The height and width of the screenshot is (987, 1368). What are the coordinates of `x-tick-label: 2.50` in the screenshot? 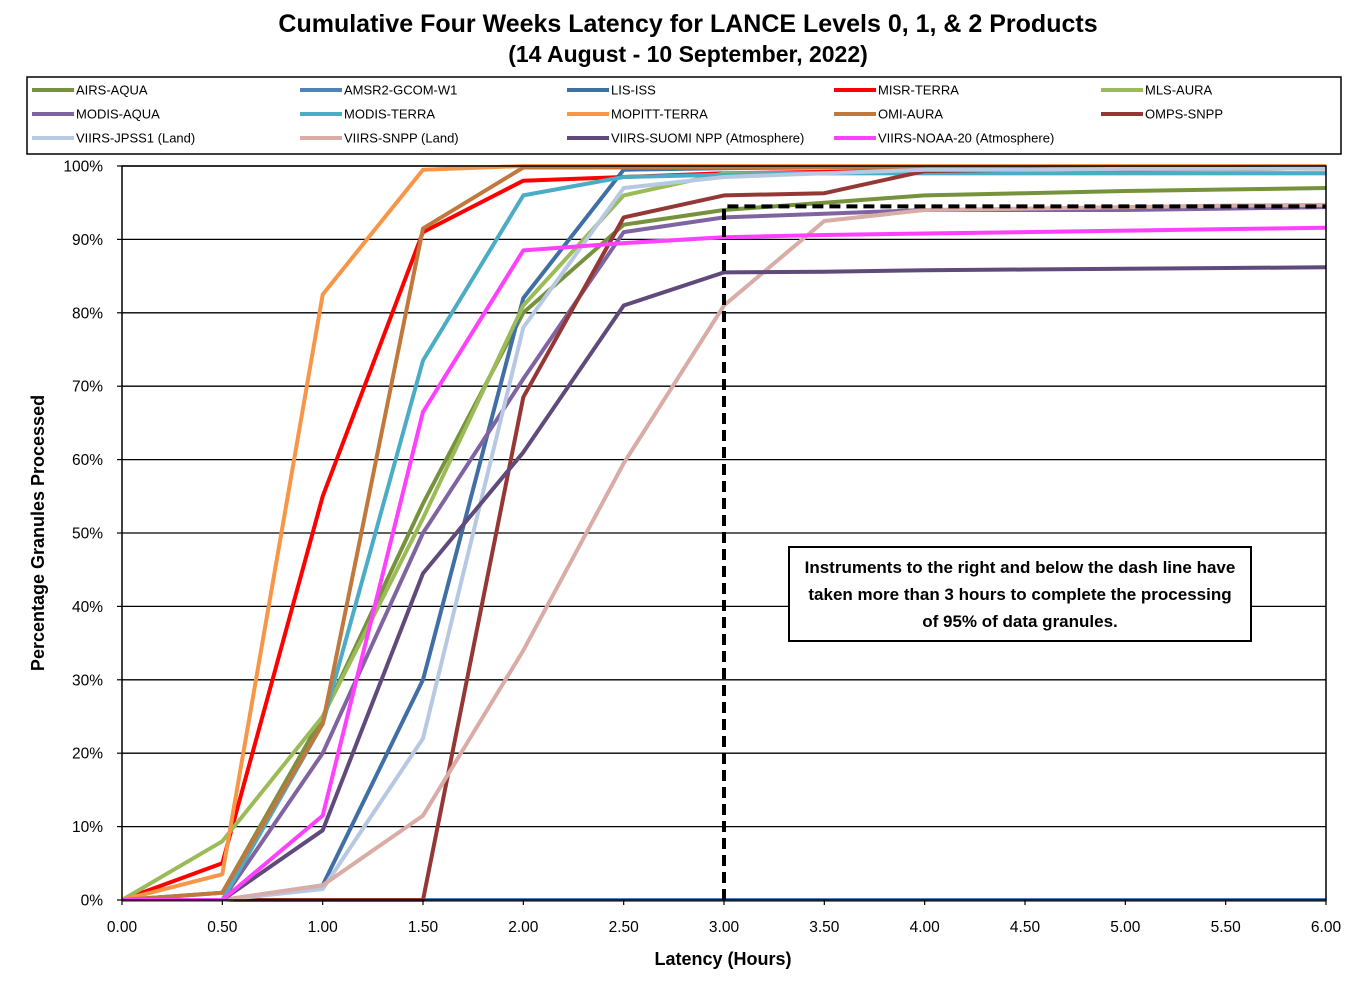 It's located at (624, 927).